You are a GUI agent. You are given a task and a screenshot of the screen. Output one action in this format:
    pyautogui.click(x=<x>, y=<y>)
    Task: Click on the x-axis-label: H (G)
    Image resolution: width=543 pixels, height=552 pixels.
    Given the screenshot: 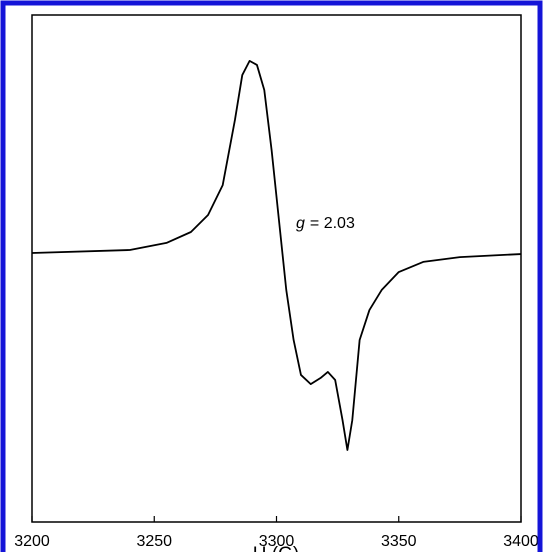 What is the action you would take?
    pyautogui.click(x=276, y=548)
    